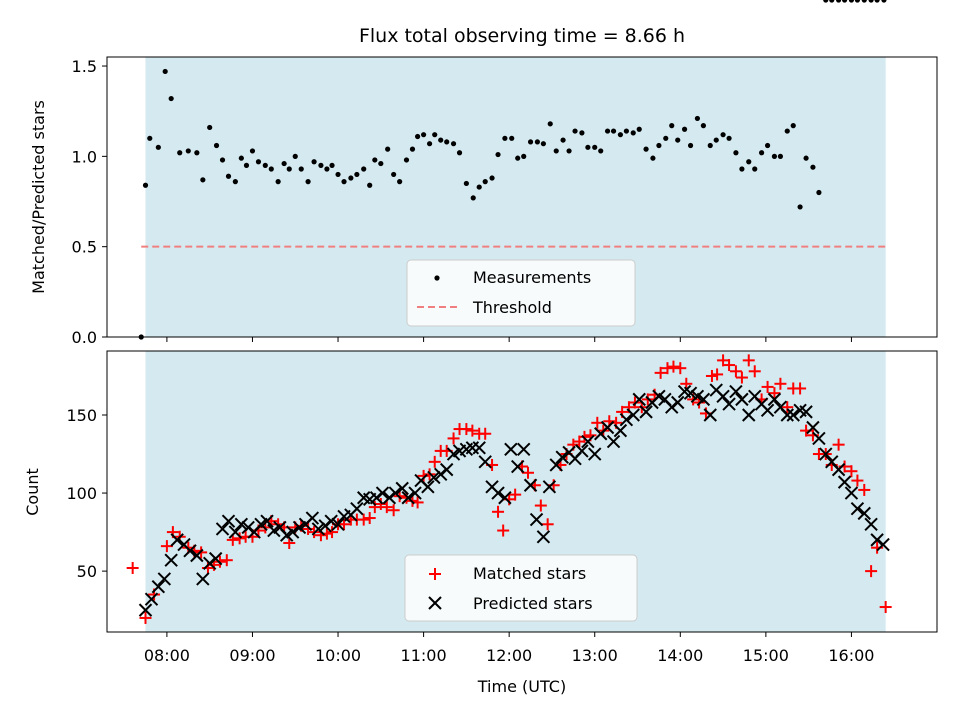 The image size is (960, 720). I want to click on x-tick-label: 15:00, so click(766, 655).